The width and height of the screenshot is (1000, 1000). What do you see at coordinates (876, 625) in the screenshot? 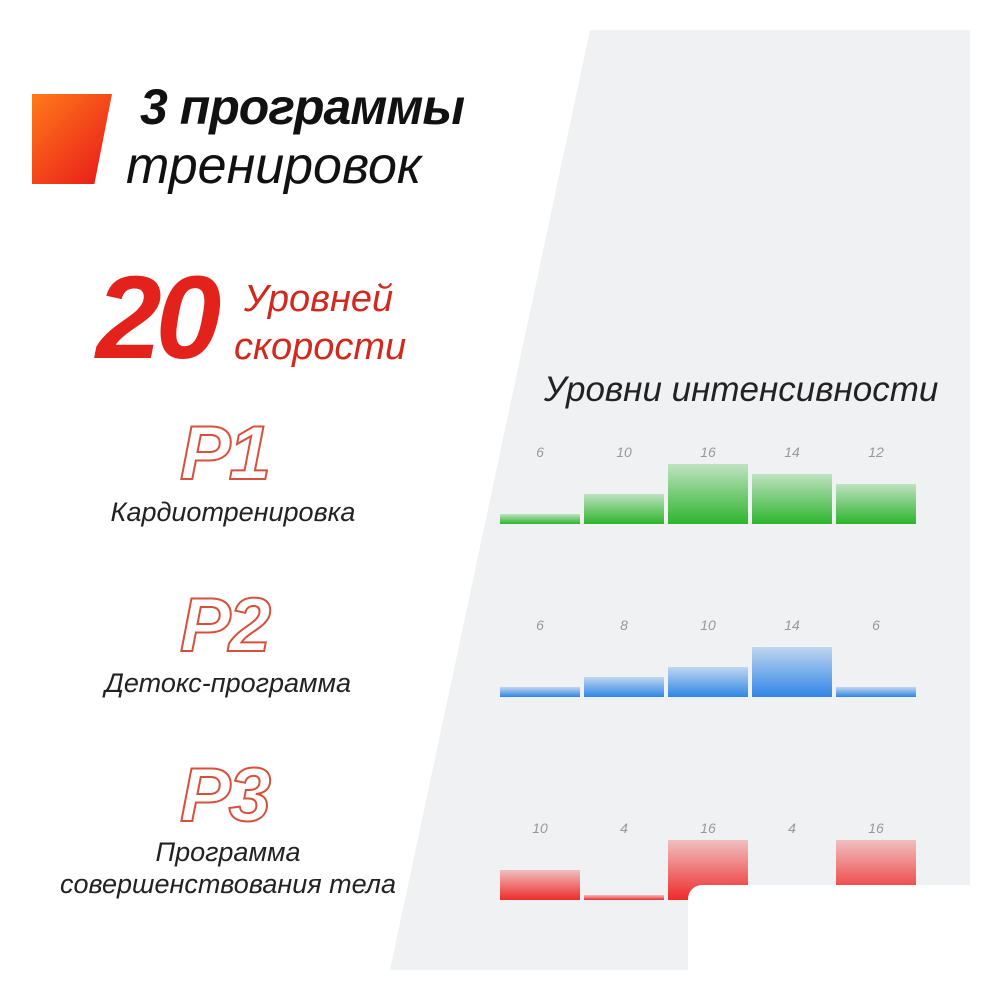
I see `chart2-value-label-5: 6` at bounding box center [876, 625].